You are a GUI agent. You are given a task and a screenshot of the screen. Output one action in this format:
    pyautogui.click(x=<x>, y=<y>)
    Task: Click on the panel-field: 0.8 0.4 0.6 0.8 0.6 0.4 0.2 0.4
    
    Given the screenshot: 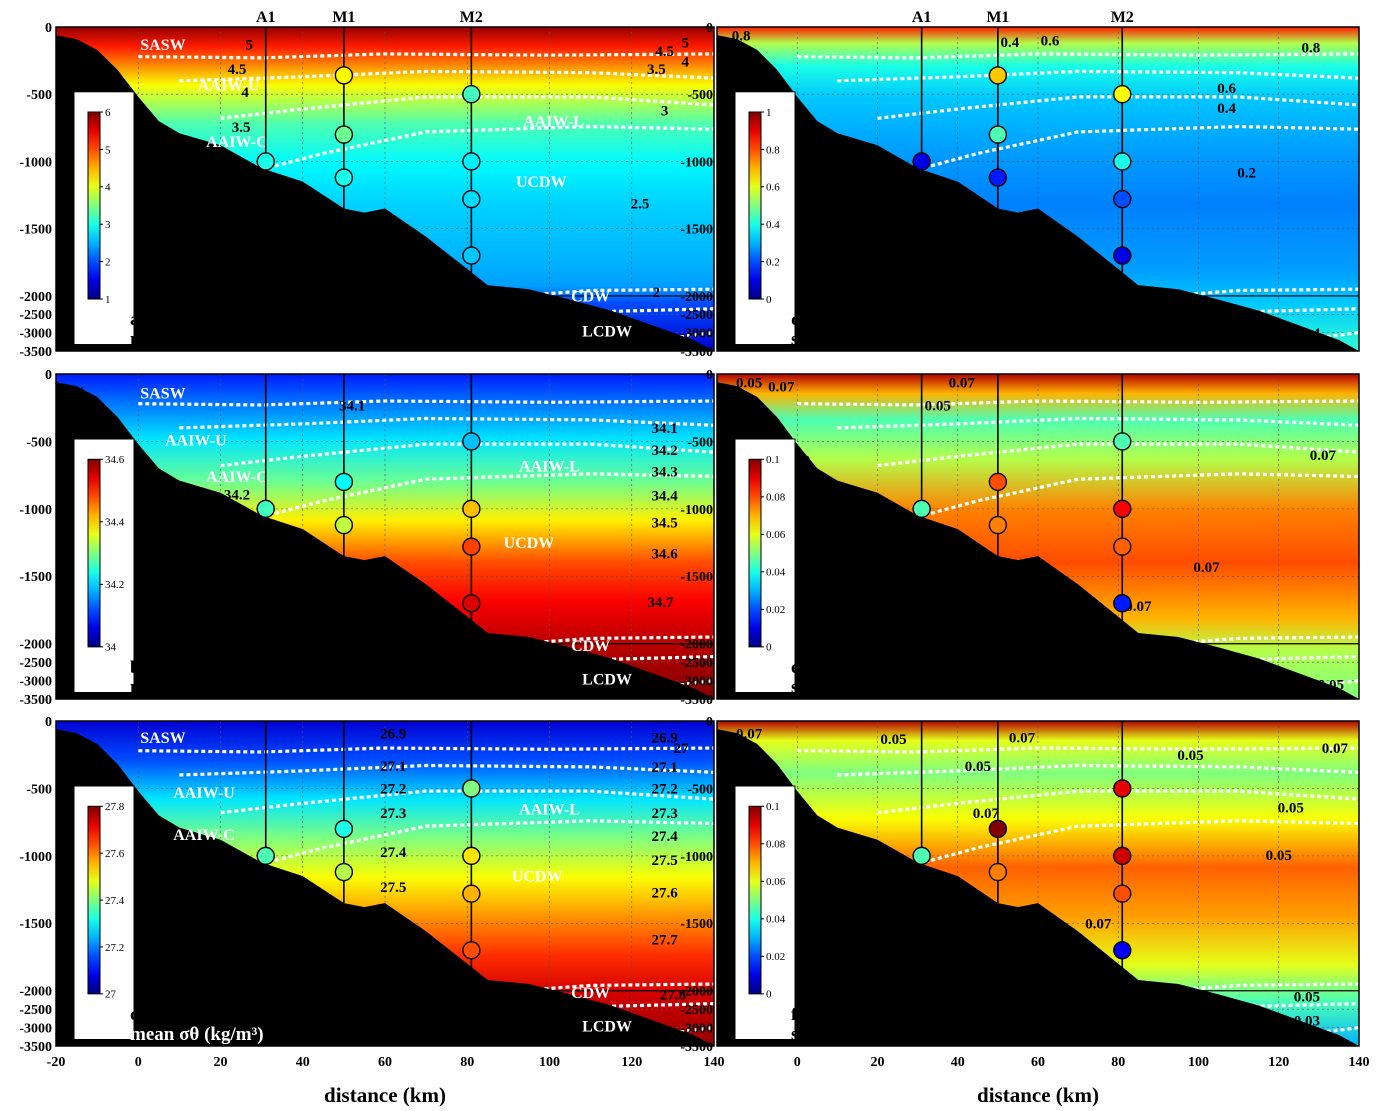 What is the action you would take?
    pyautogui.click(x=1038, y=189)
    